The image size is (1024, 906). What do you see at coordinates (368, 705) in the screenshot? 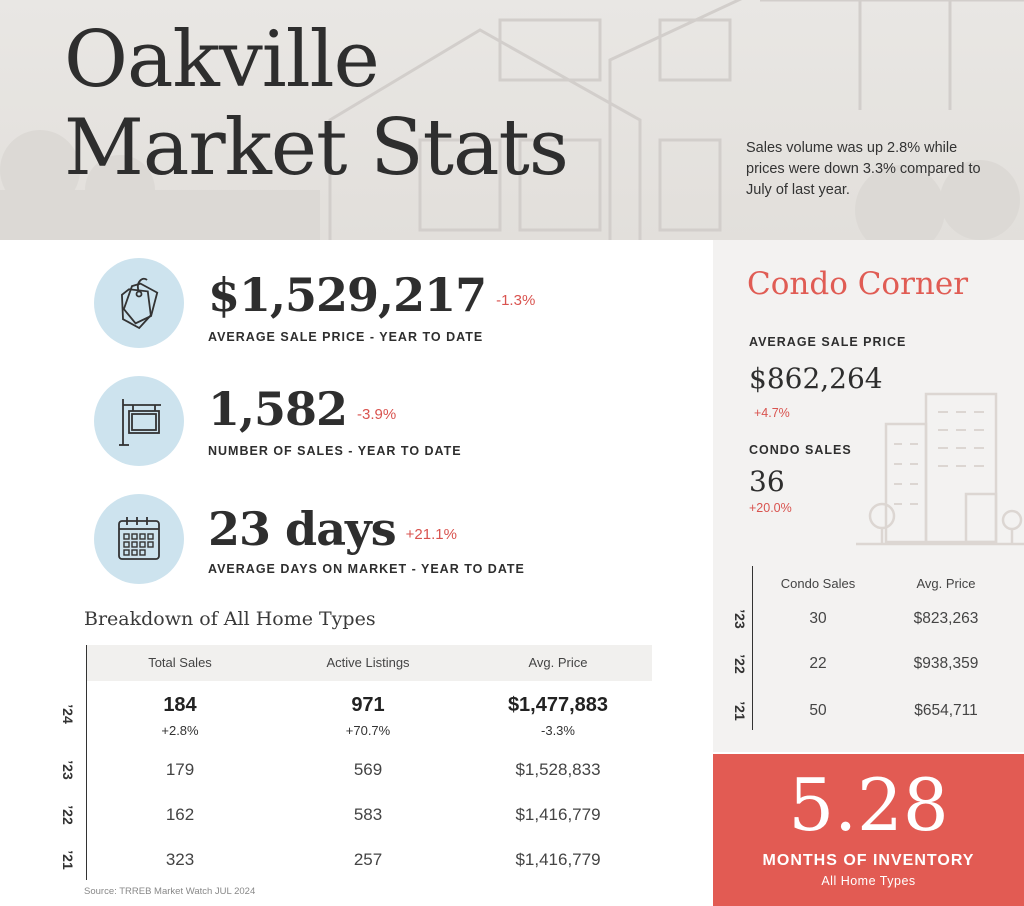
I see `cell-active-listings: 971` at bounding box center [368, 705].